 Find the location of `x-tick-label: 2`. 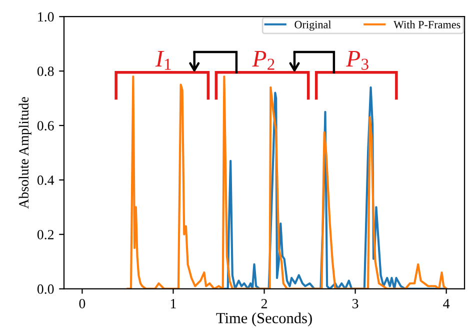

x-tick-label: 2 is located at coordinates (264, 303).